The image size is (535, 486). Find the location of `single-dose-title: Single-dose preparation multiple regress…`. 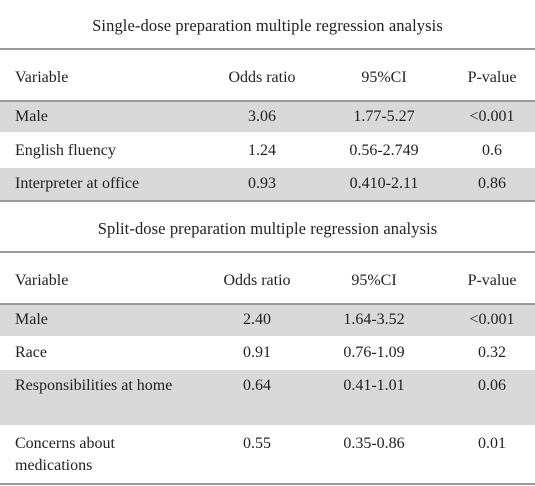

single-dose-title: Single-dose preparation multiple regress… is located at coordinates (267, 25).